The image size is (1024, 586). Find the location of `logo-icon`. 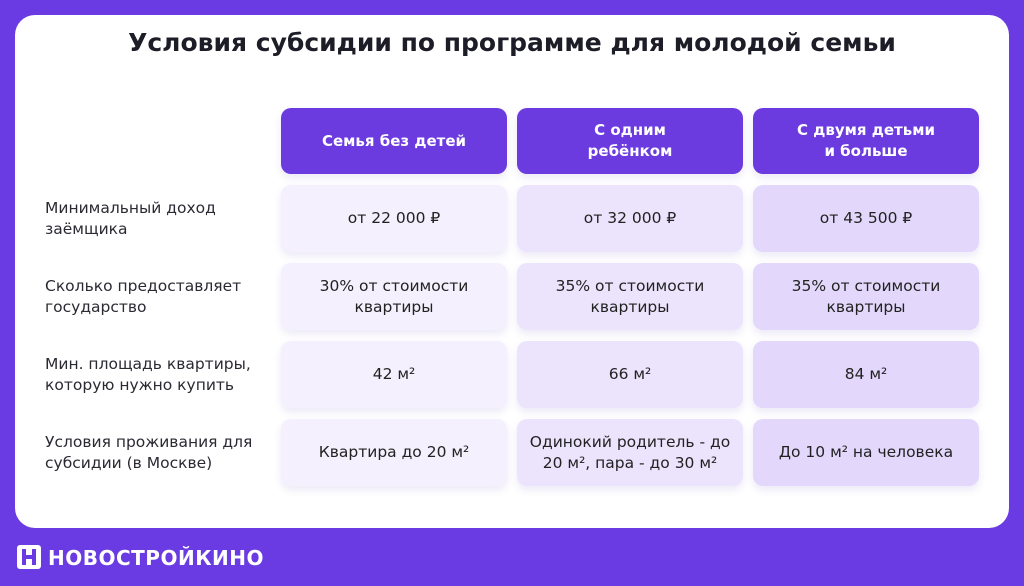

logo-icon is located at coordinates (29, 557).